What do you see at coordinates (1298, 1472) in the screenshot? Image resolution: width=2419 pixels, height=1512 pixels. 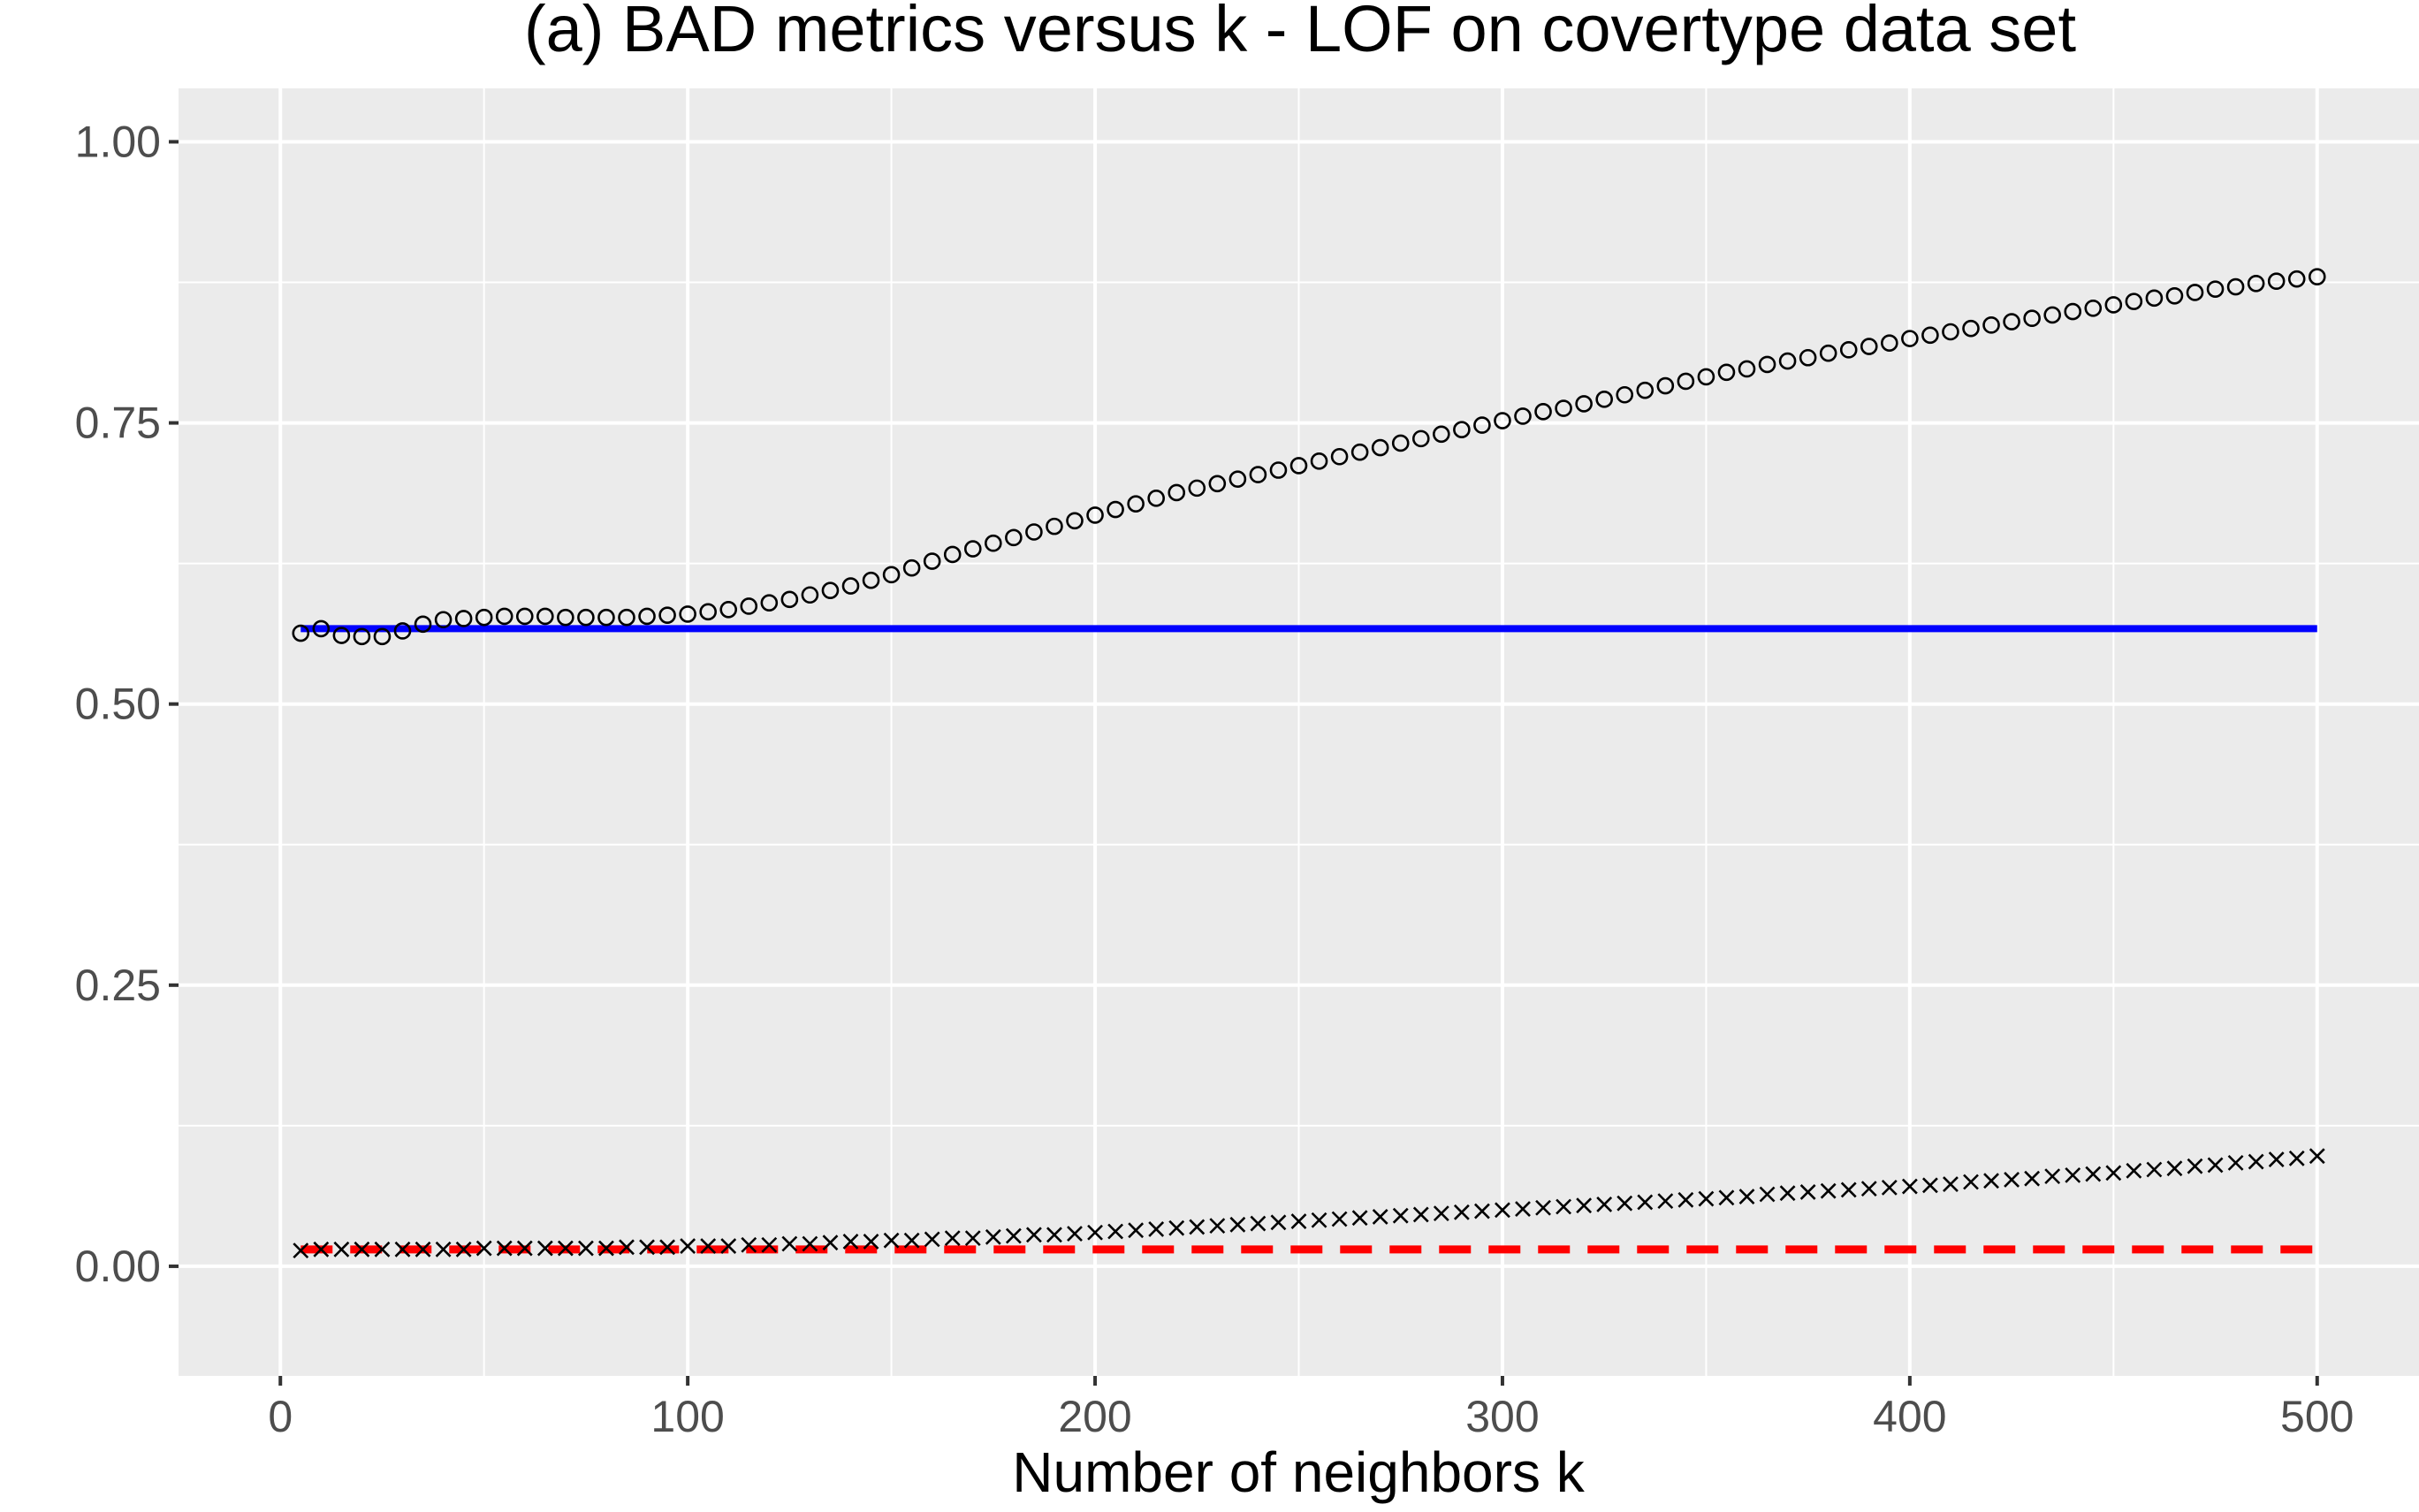 I see `x-axis-label: Number of neighbors k` at bounding box center [1298, 1472].